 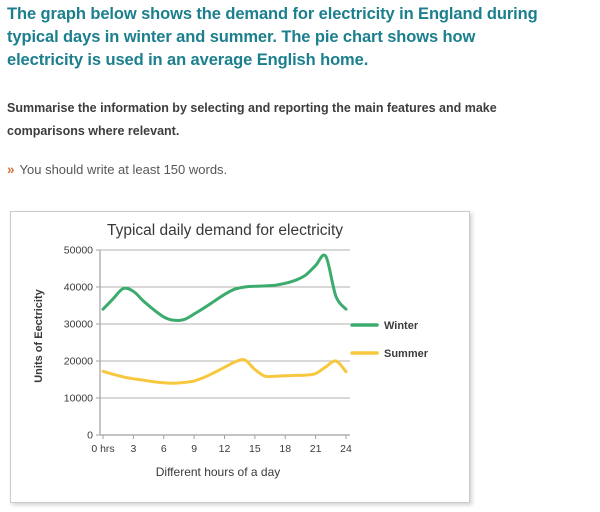 What do you see at coordinates (194, 449) in the screenshot?
I see `x-tick-label: 9` at bounding box center [194, 449].